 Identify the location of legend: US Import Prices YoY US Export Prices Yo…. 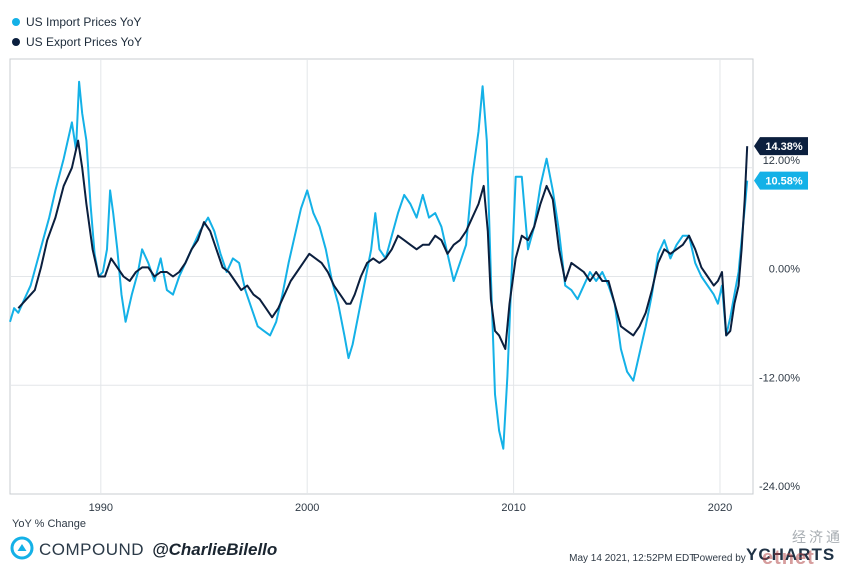
(77, 32).